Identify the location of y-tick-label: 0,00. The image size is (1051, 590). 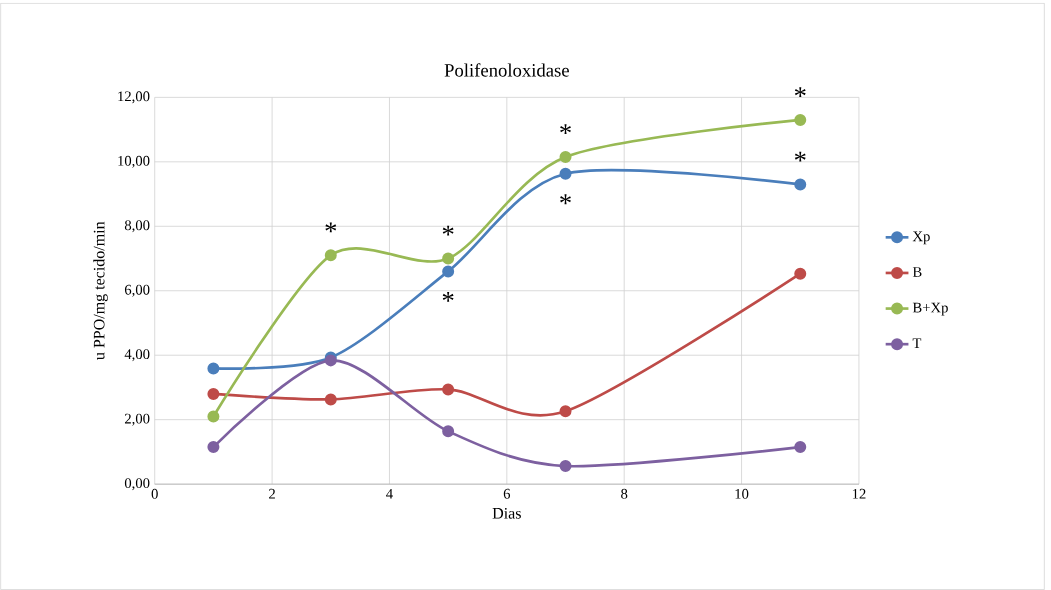
(137, 484).